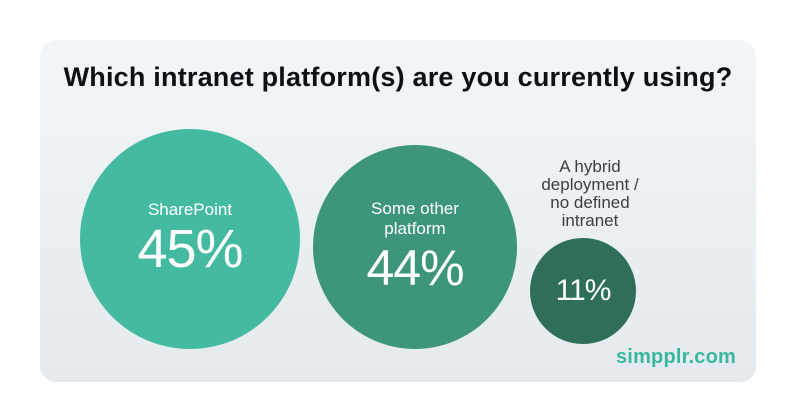  Describe the element at coordinates (590, 220) in the screenshot. I see `bubble-label-line-4: intranet` at that location.